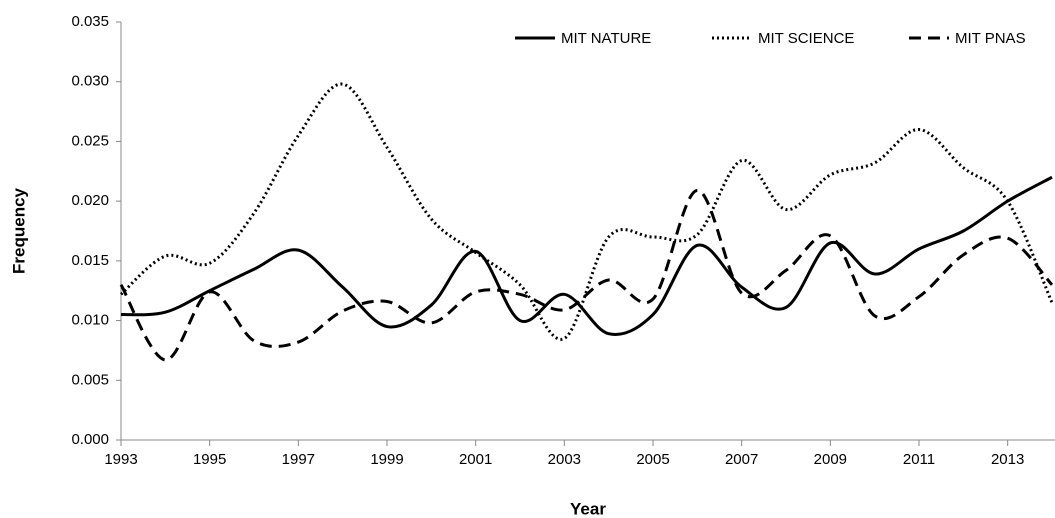 Image resolution: width=1055 pixels, height=518 pixels. What do you see at coordinates (919, 459) in the screenshot?
I see `x-tick-label: 2011` at bounding box center [919, 459].